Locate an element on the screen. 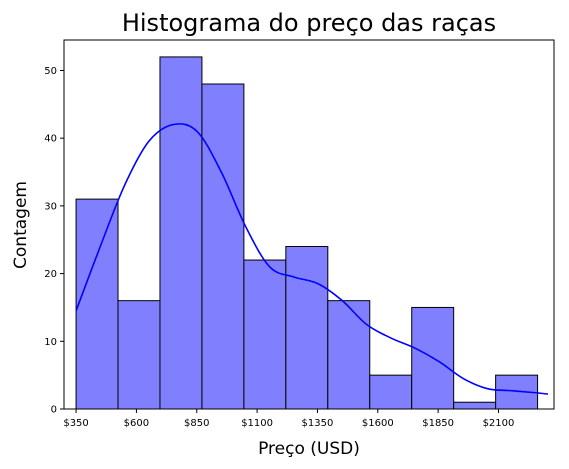 This screenshot has height=469, width=569. y-tick-label: 20 is located at coordinates (50, 274).